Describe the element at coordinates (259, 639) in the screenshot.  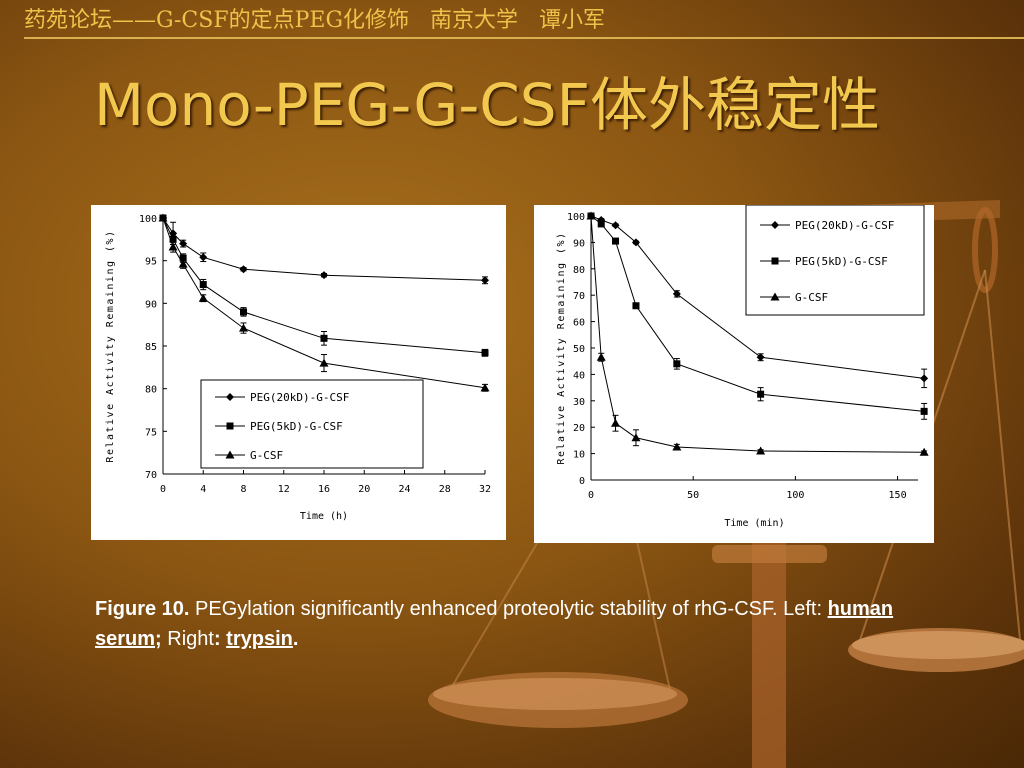
I see `caption-right-term: trypsin` at that location.